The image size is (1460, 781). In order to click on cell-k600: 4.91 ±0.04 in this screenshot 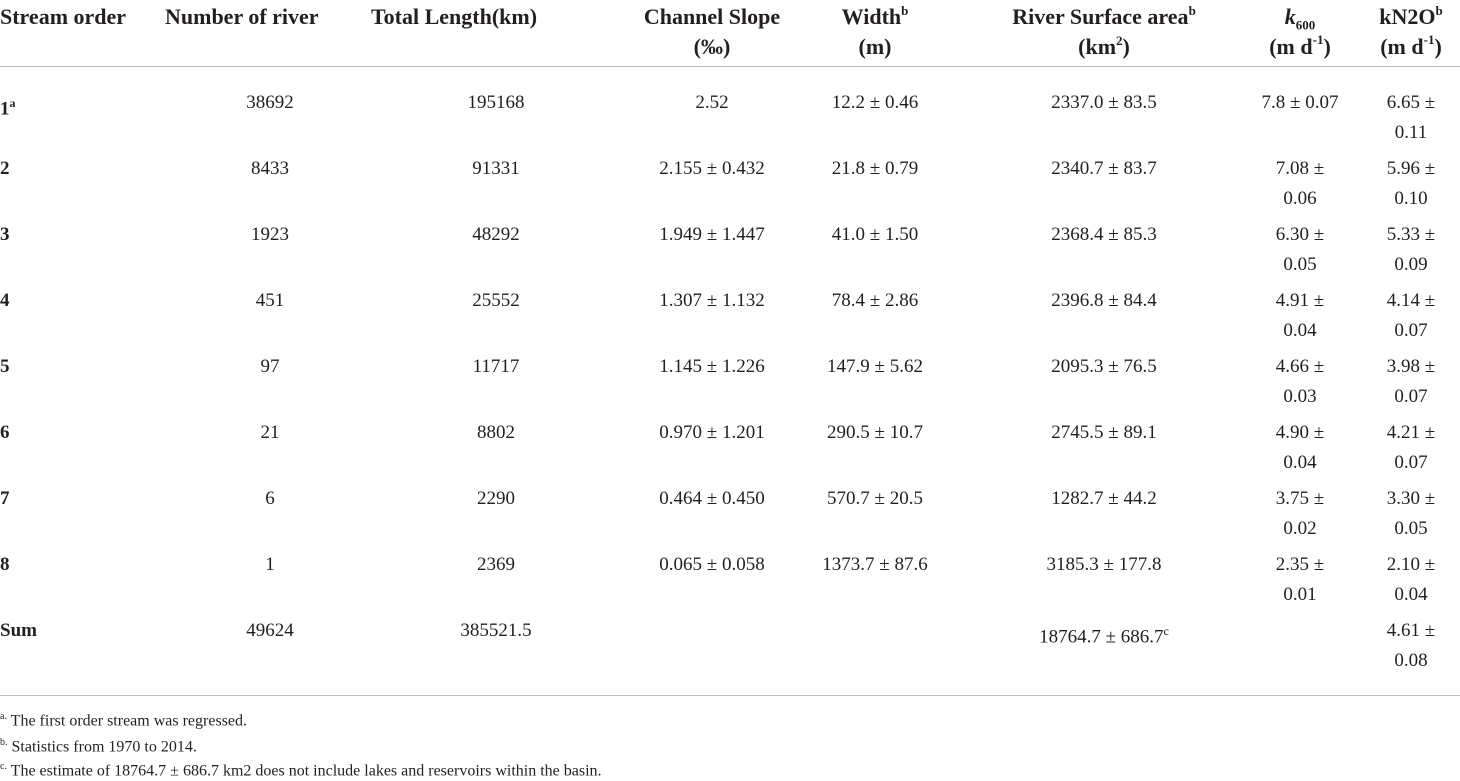, I will do `click(1300, 315)`.